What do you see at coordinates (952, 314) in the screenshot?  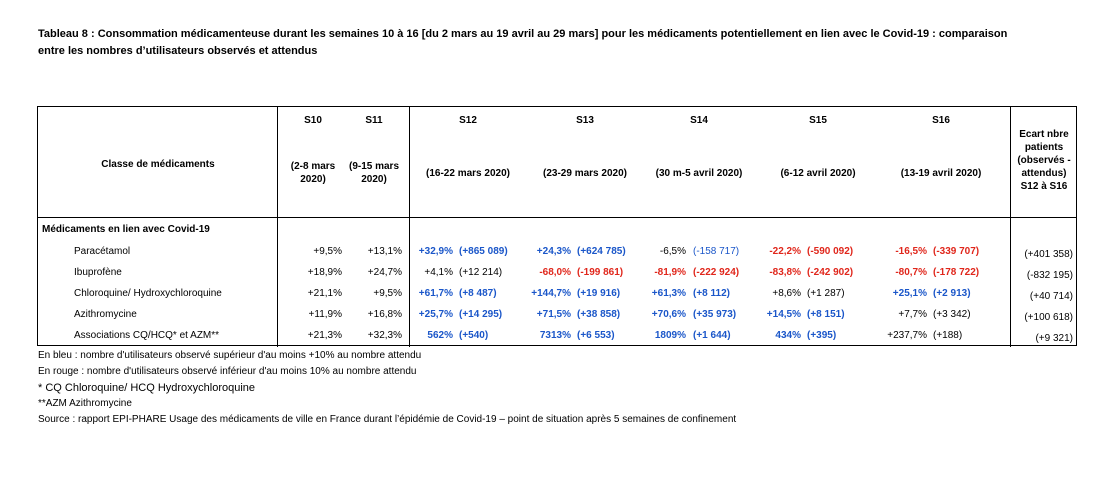 I see `cell-s16-n: (+3 342)` at bounding box center [952, 314].